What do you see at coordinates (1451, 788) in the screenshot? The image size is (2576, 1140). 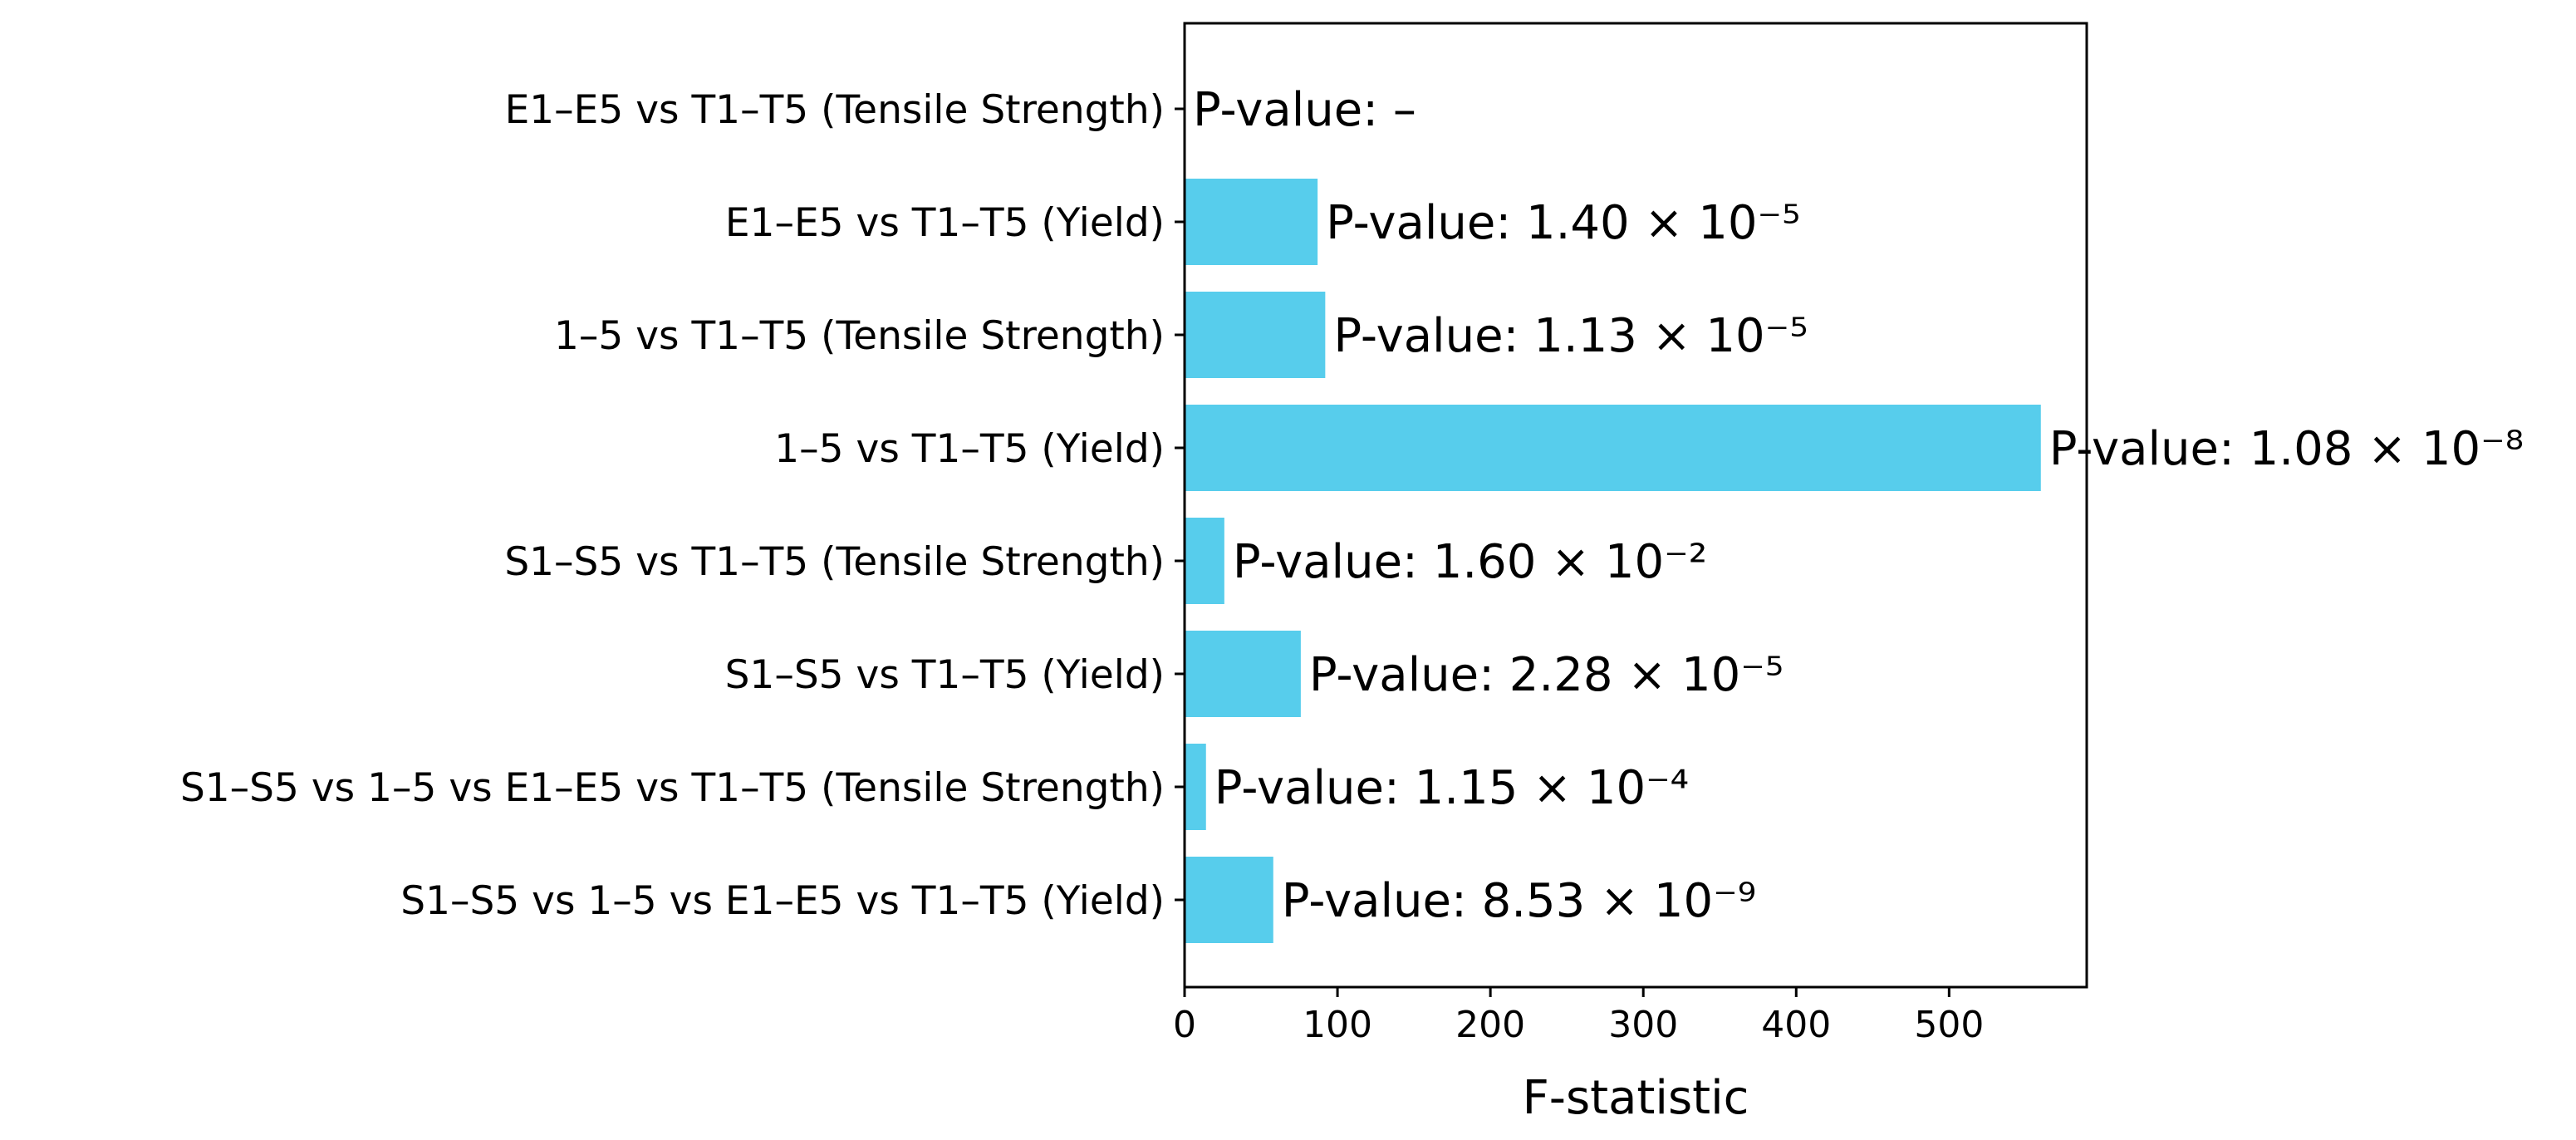 I see `p-value-label-6: P-value: 1.15 × 10⁻⁴` at bounding box center [1451, 788].